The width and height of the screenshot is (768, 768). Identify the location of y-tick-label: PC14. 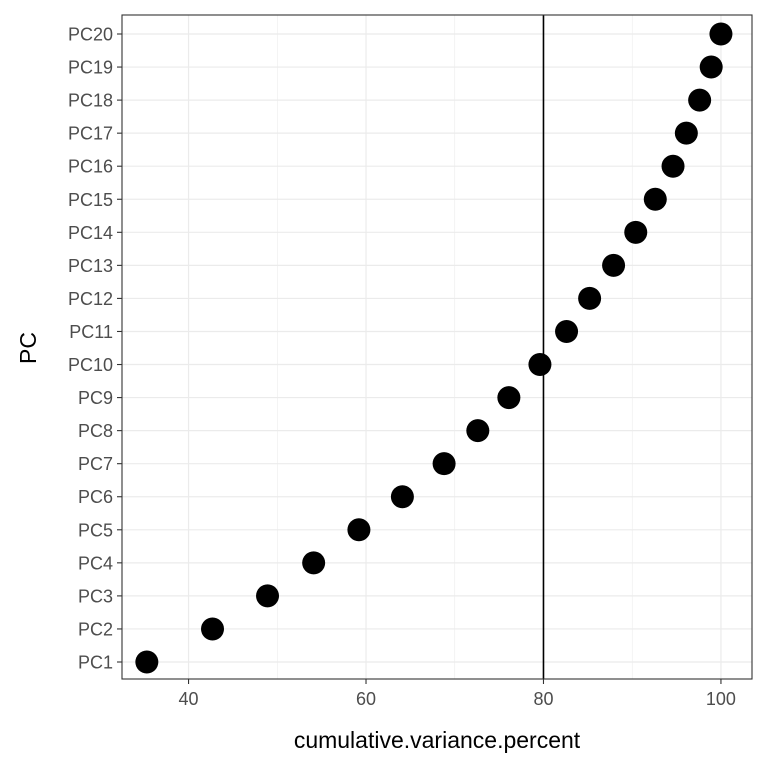
(90, 233).